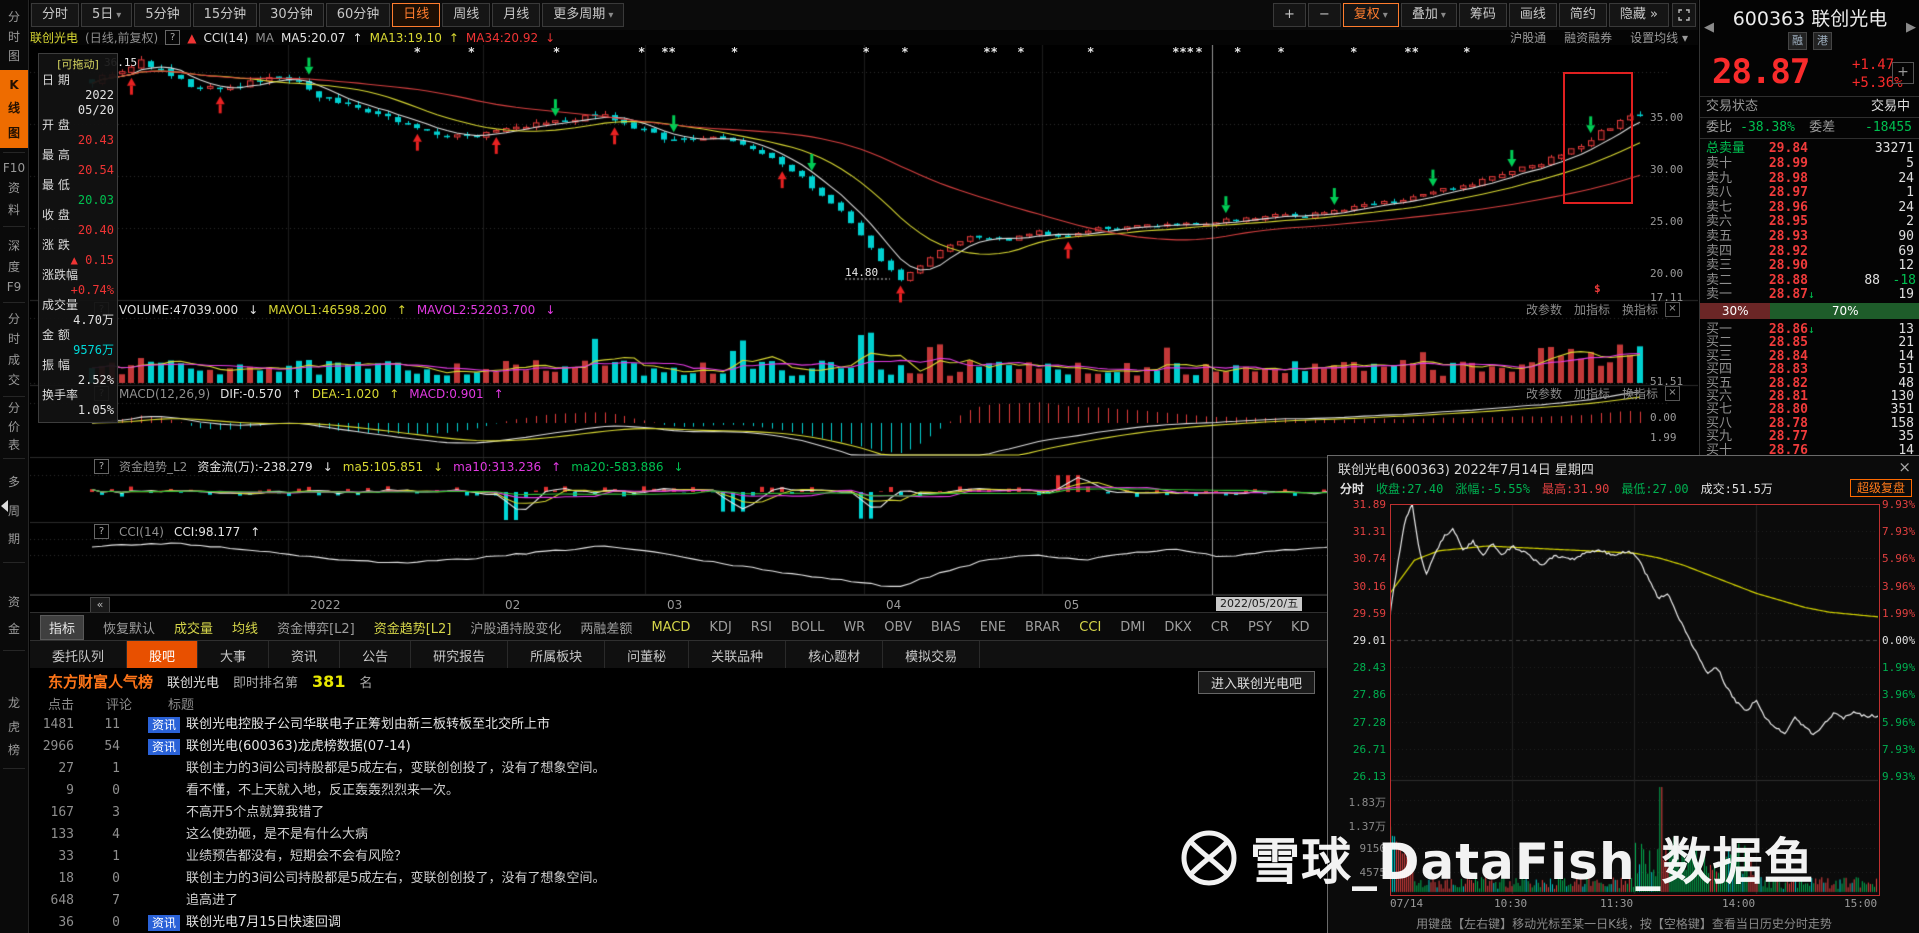 The image size is (1919, 933). I want to click on orderbook-row: 买四 28.83 51, so click(1809, 369).